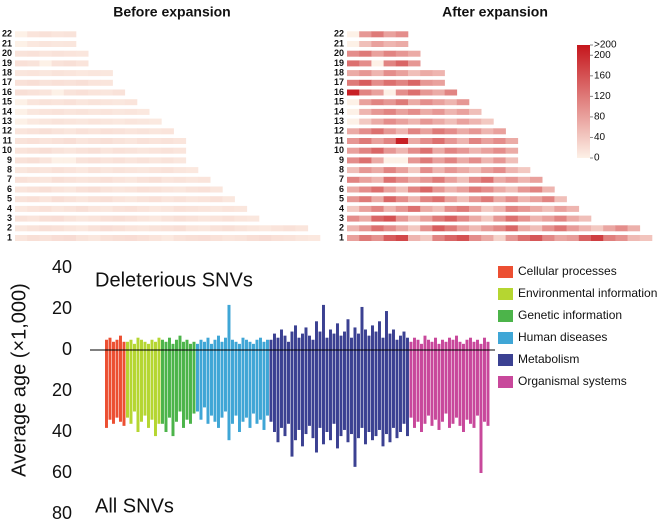 The height and width of the screenshot is (527, 660). What do you see at coordinates (7, 140) in the screenshot?
I see `row-label: 11` at bounding box center [7, 140].